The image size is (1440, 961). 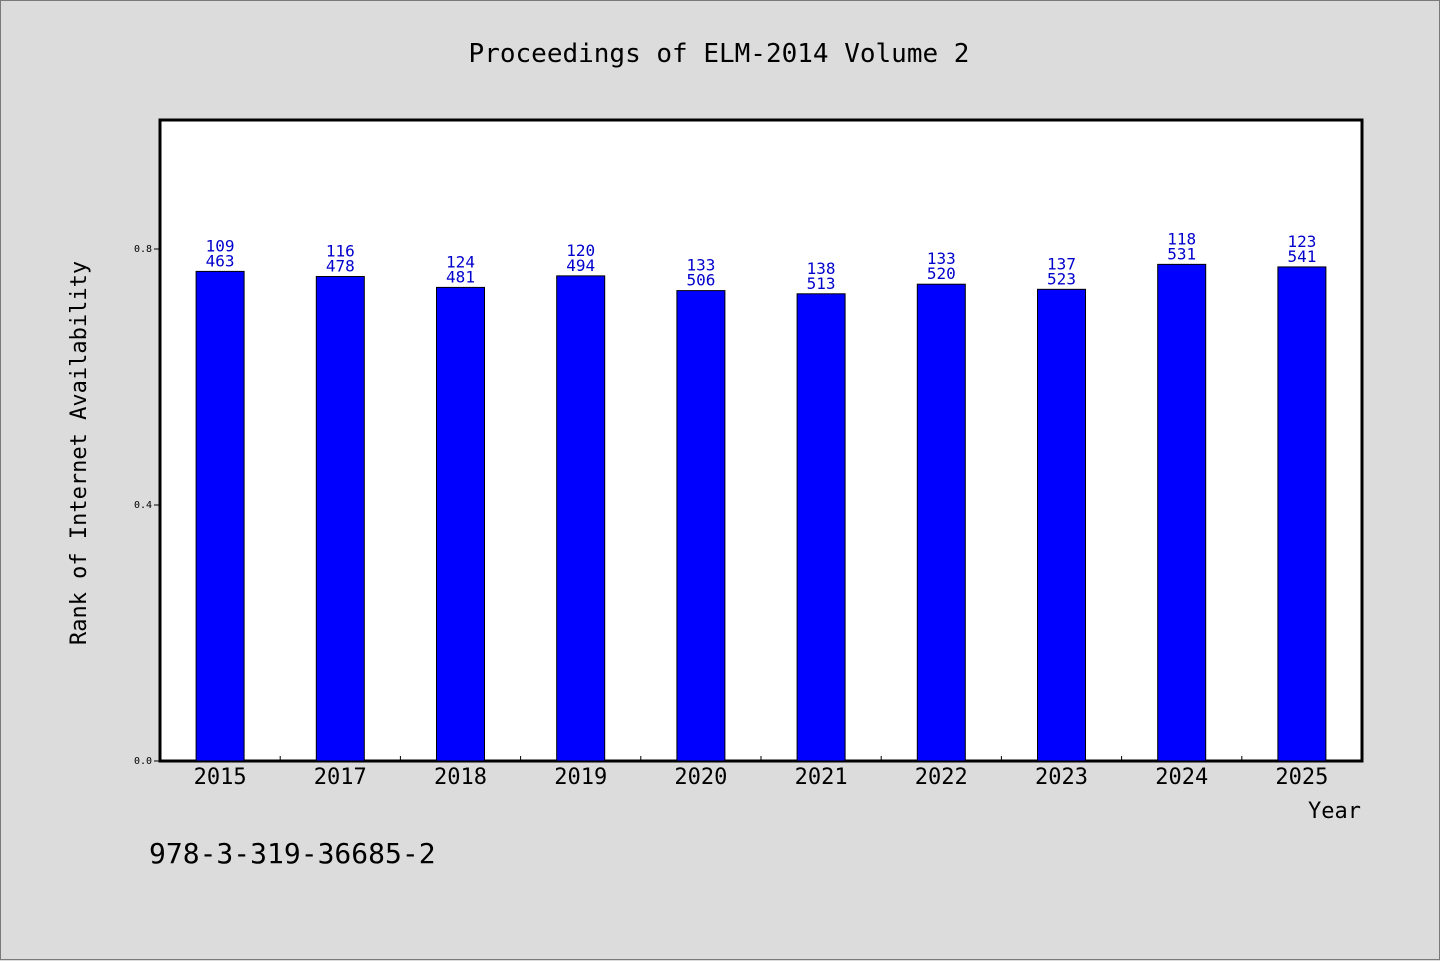 I want to click on y-tick-label: 0.8, so click(x=143, y=249).